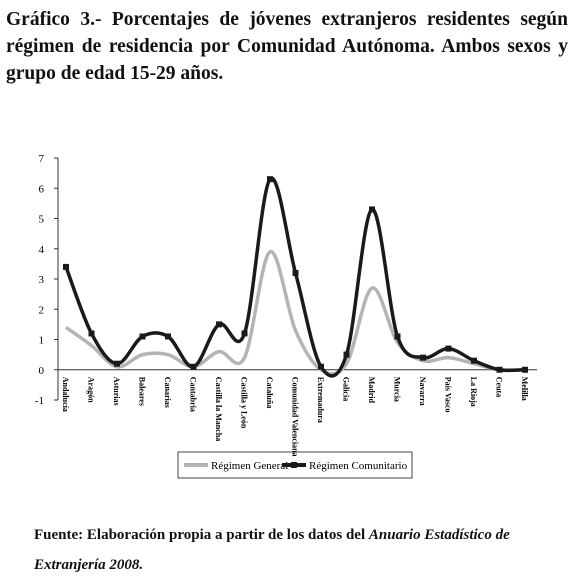 Image resolution: width=577 pixels, height=585 pixels. I want to click on x-tick-label: Canarias, so click(167, 392).